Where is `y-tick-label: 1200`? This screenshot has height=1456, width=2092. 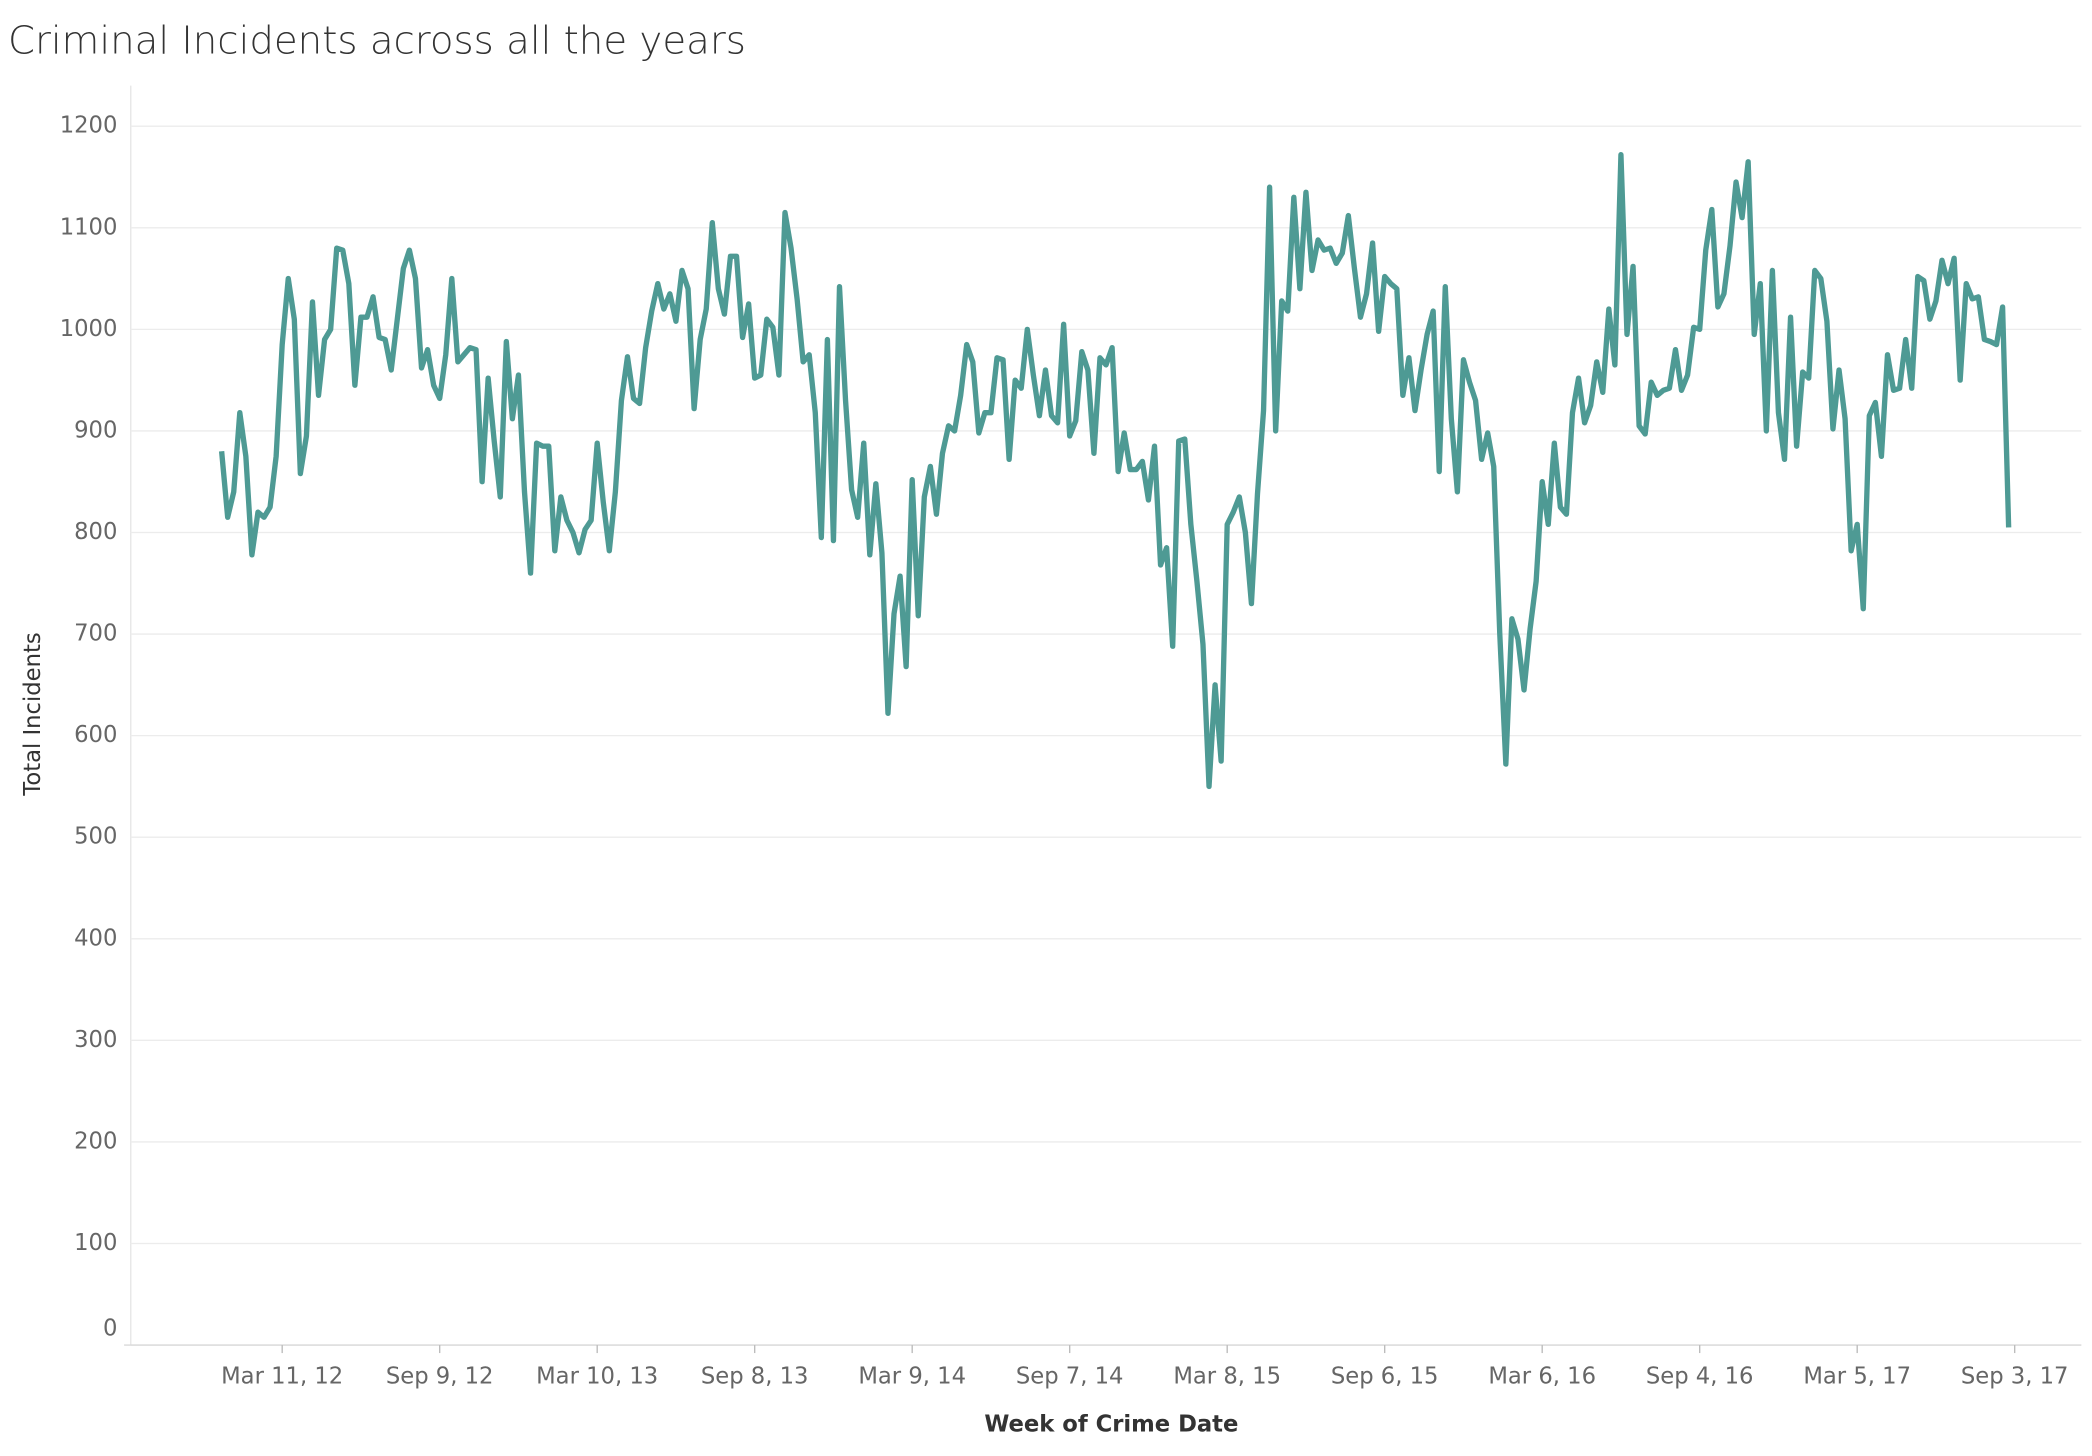
y-tick-label: 1200 is located at coordinates (89, 126).